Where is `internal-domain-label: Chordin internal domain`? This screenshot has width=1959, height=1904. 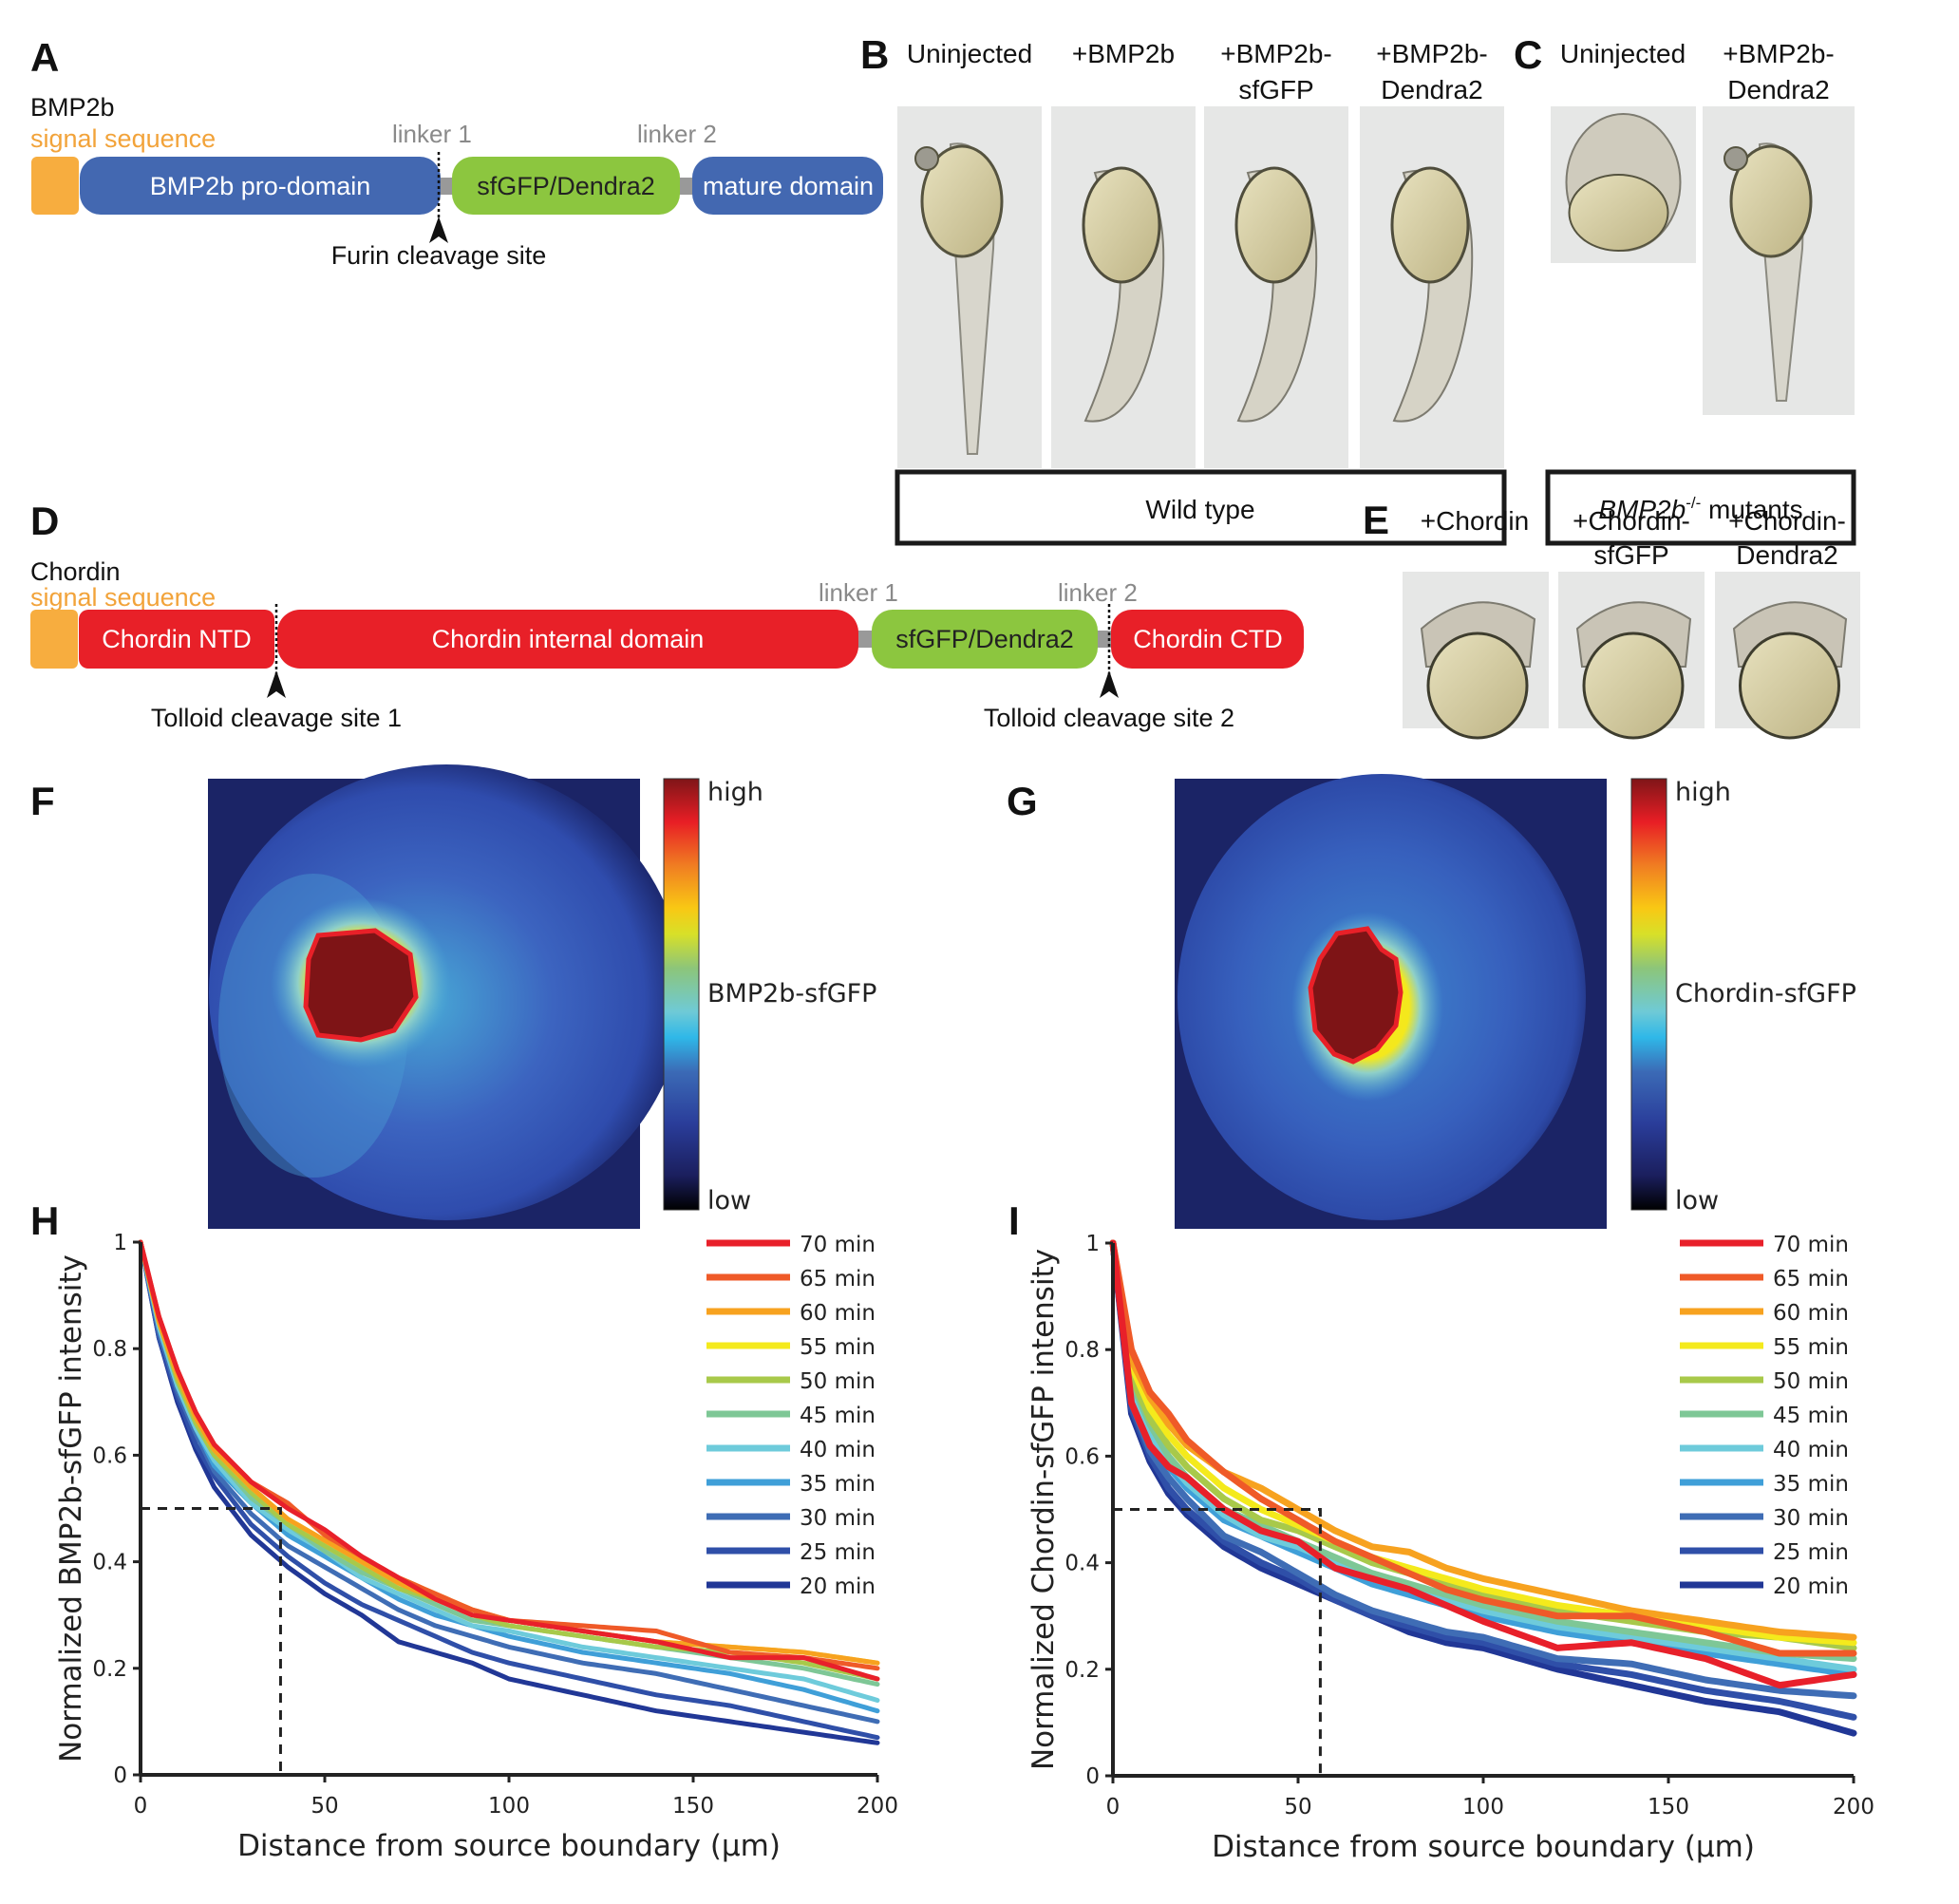 internal-domain-label: Chordin internal domain is located at coordinates (568, 639).